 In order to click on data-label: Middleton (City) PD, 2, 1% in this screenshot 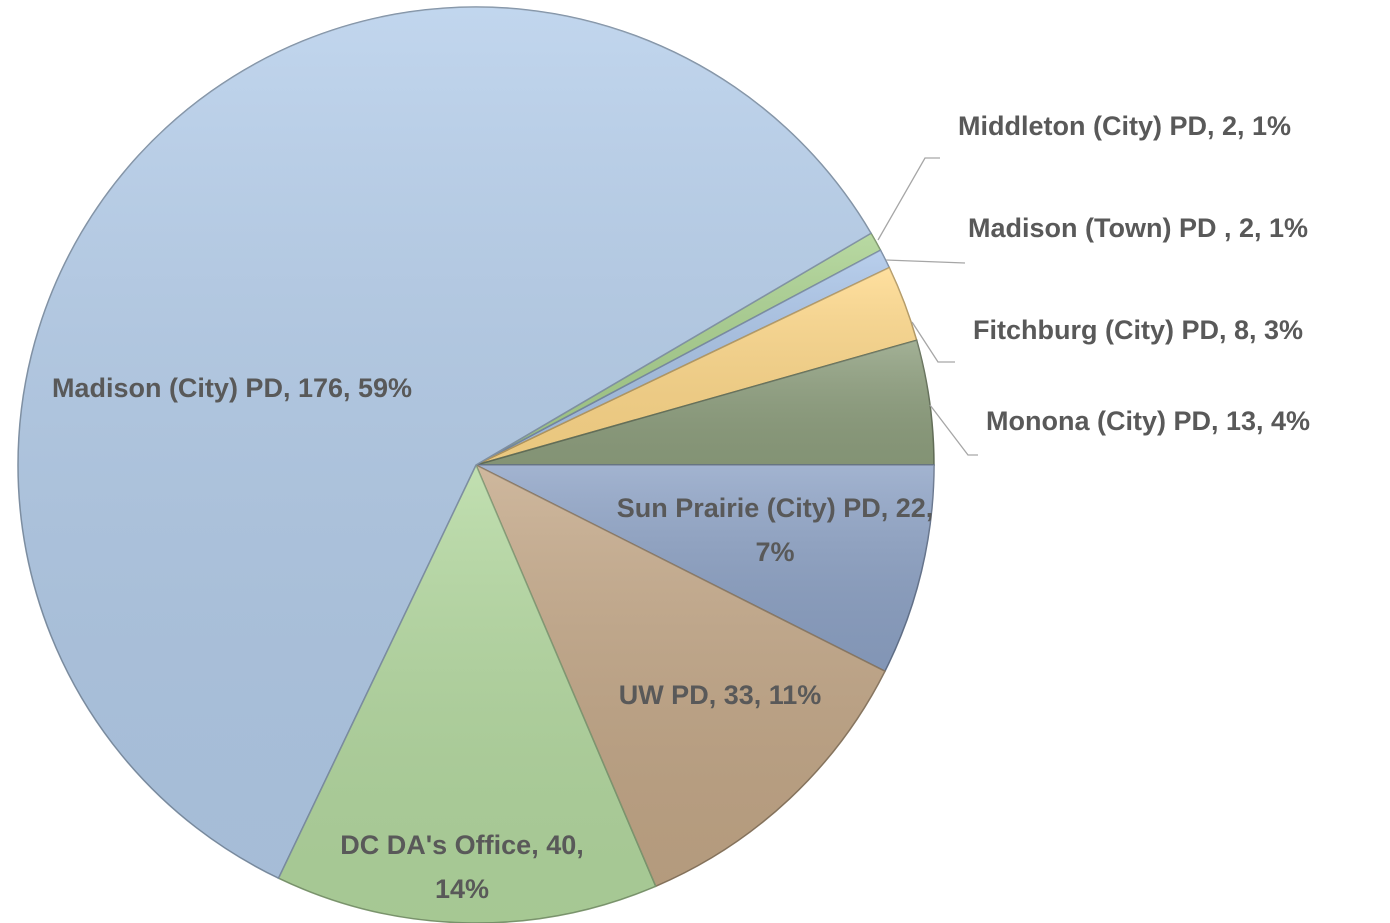, I will do `click(1125, 126)`.